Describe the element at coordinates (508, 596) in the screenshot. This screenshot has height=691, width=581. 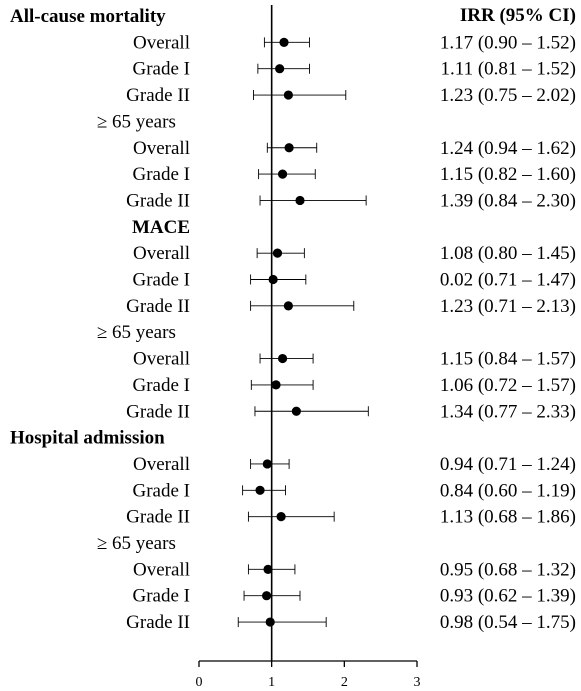
I see `ci-value: 0.93 (0.62 – 1.39)` at that location.